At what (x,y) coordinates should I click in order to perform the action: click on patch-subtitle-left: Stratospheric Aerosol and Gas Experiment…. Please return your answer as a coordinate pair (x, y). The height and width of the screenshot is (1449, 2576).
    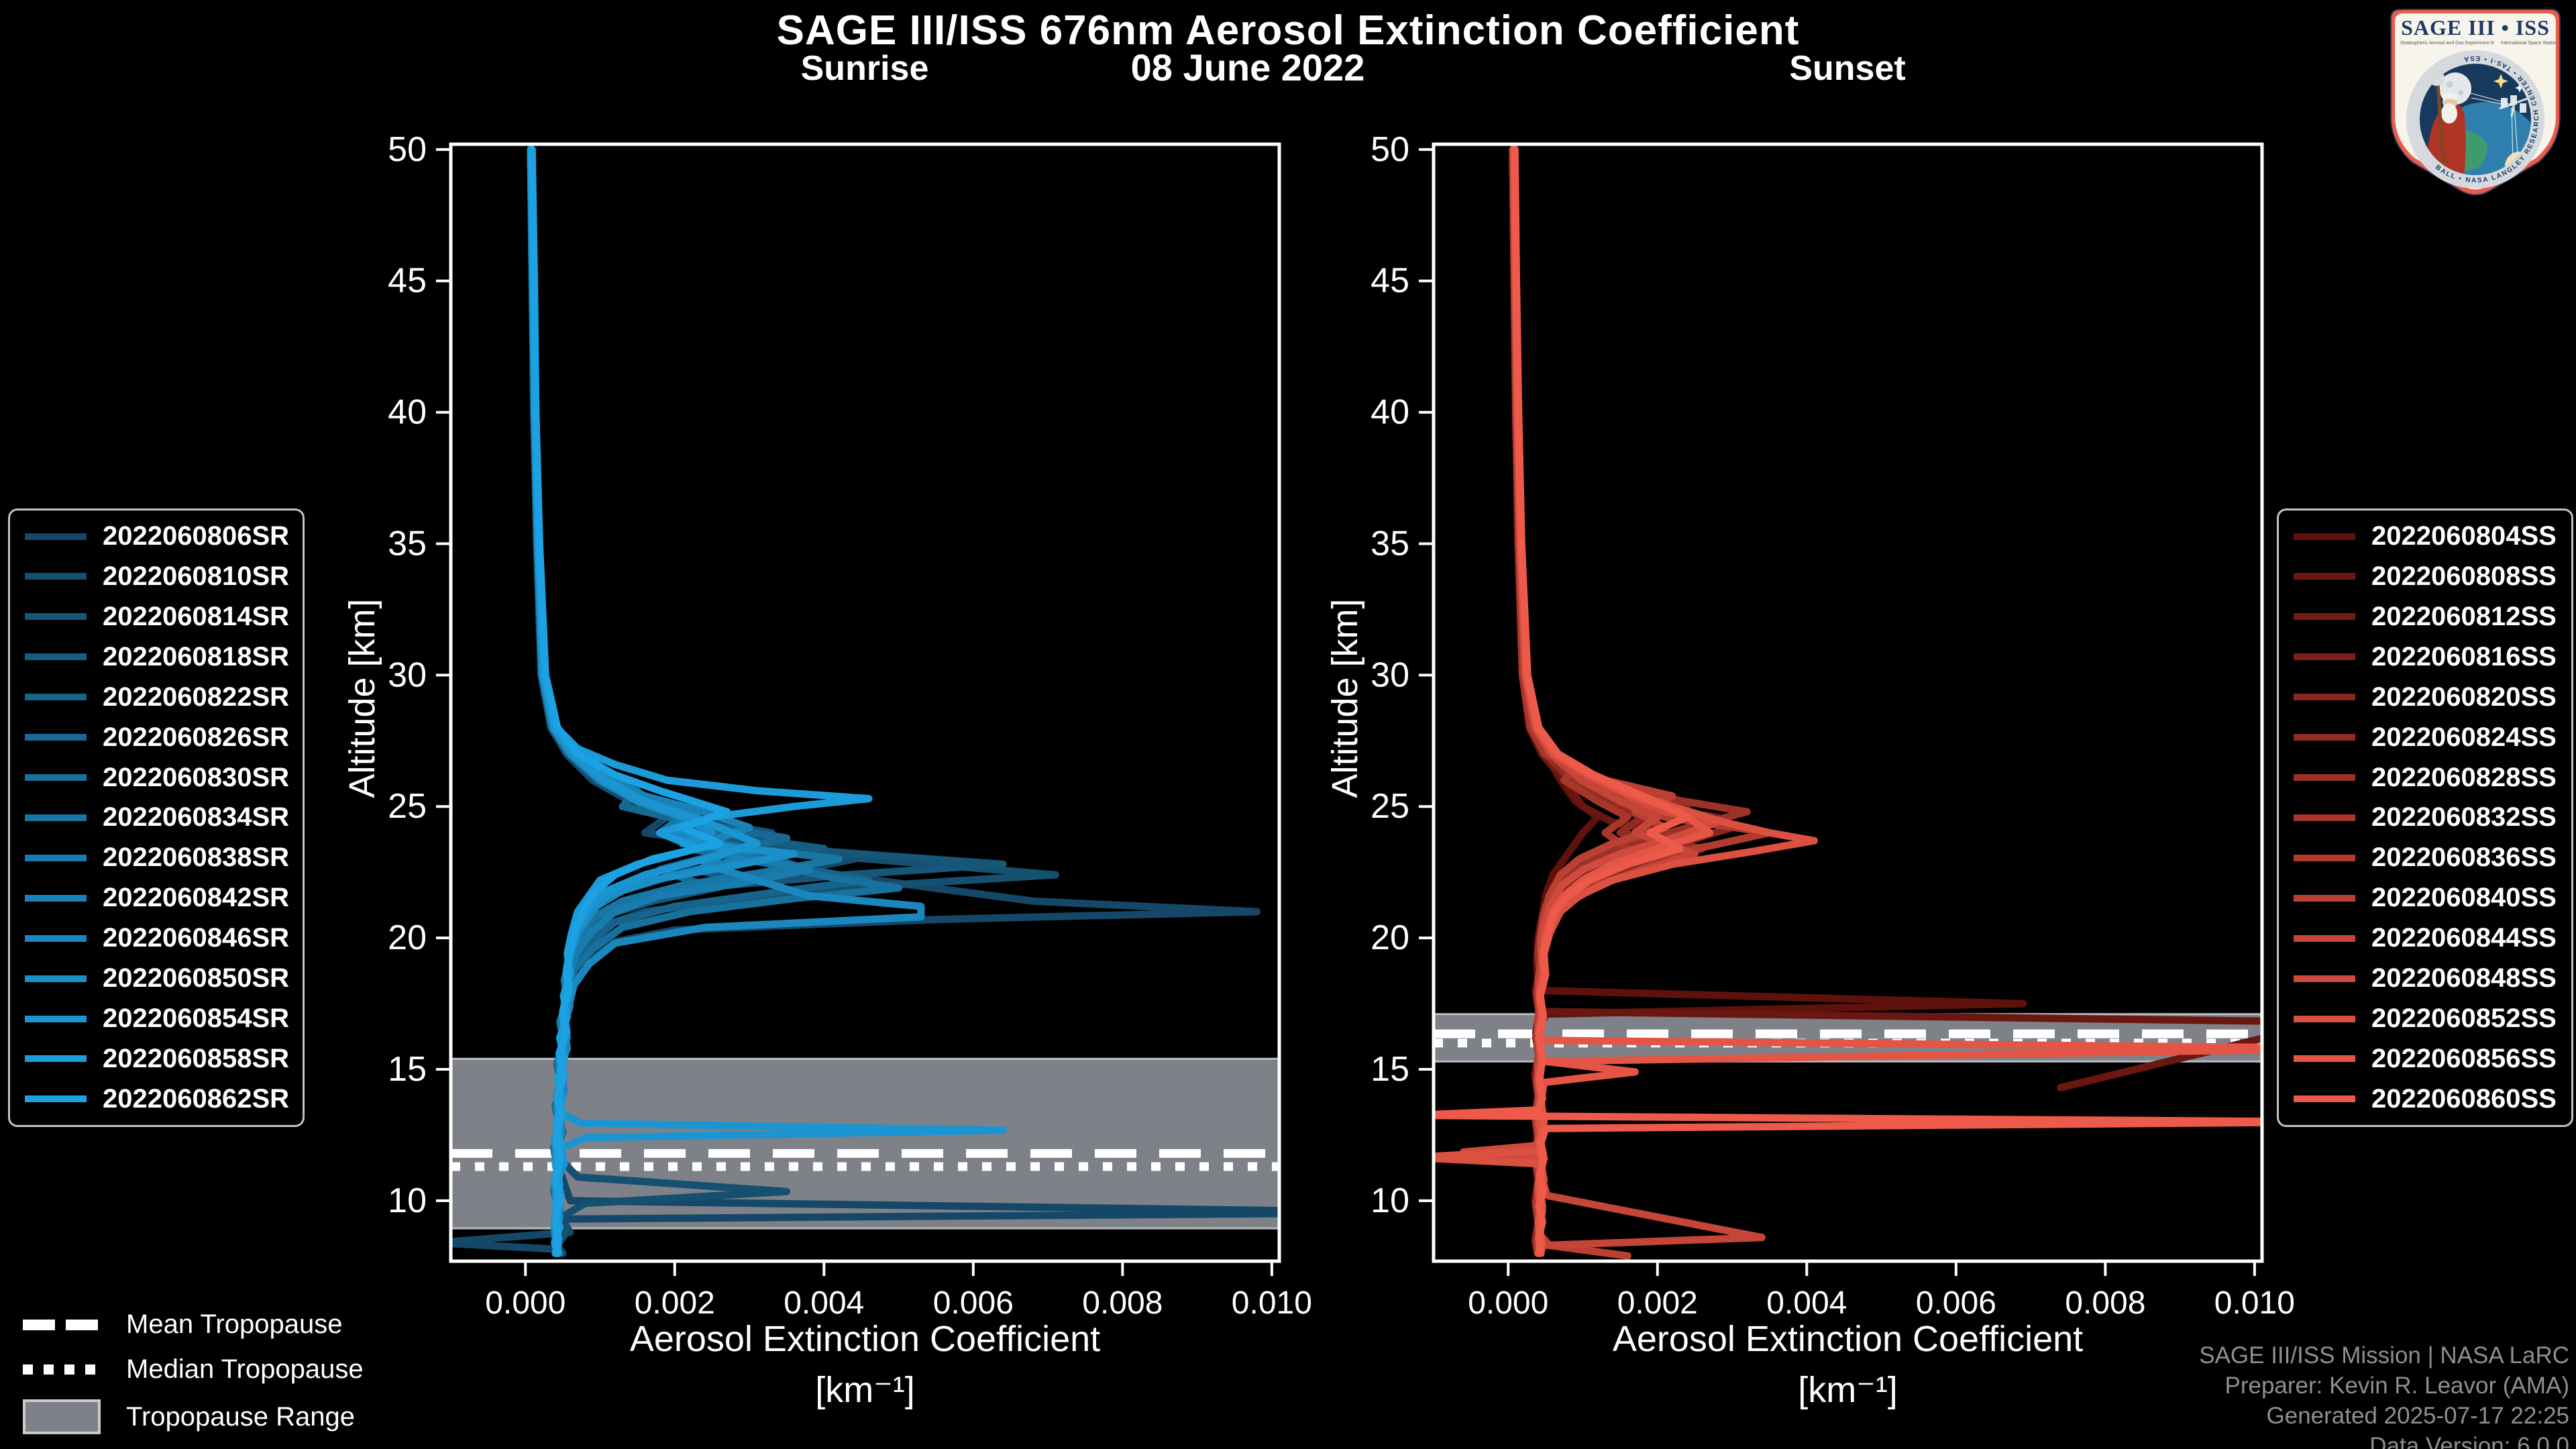
    Looking at the image, I should click on (2447, 43).